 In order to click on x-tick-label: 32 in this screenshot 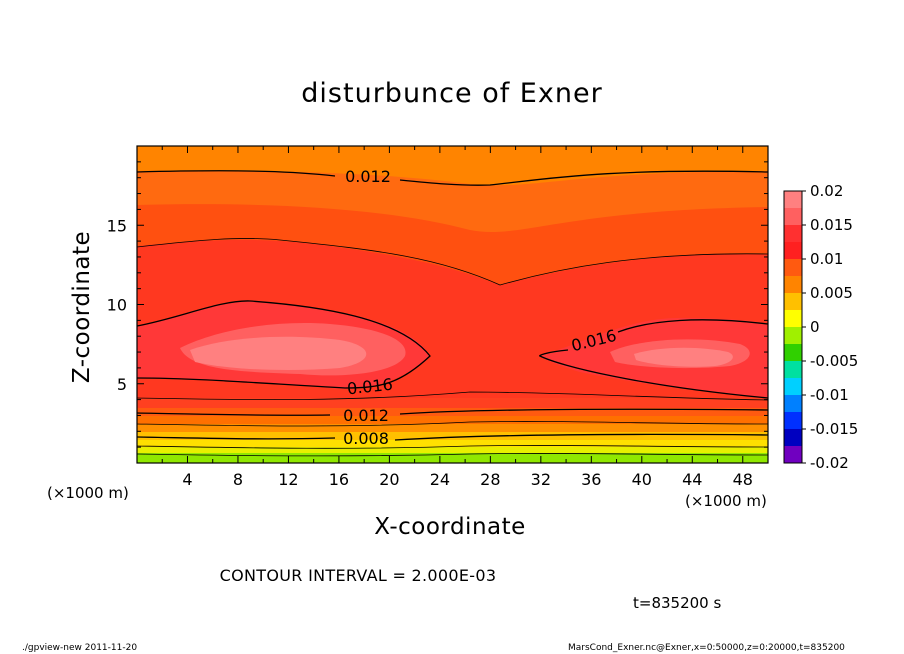, I will do `click(541, 479)`.